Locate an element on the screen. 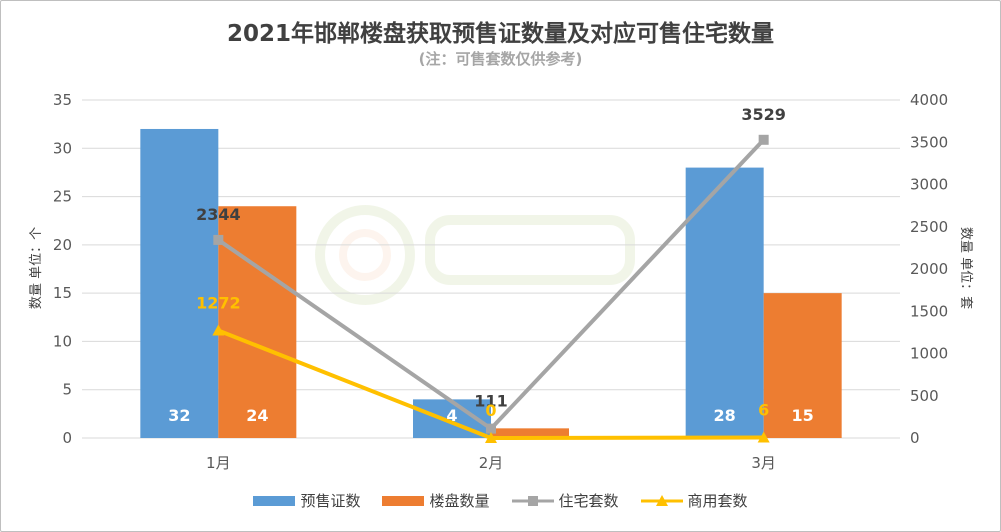 This screenshot has height=532, width=1001. right-tick-label: 1500 is located at coordinates (929, 311).